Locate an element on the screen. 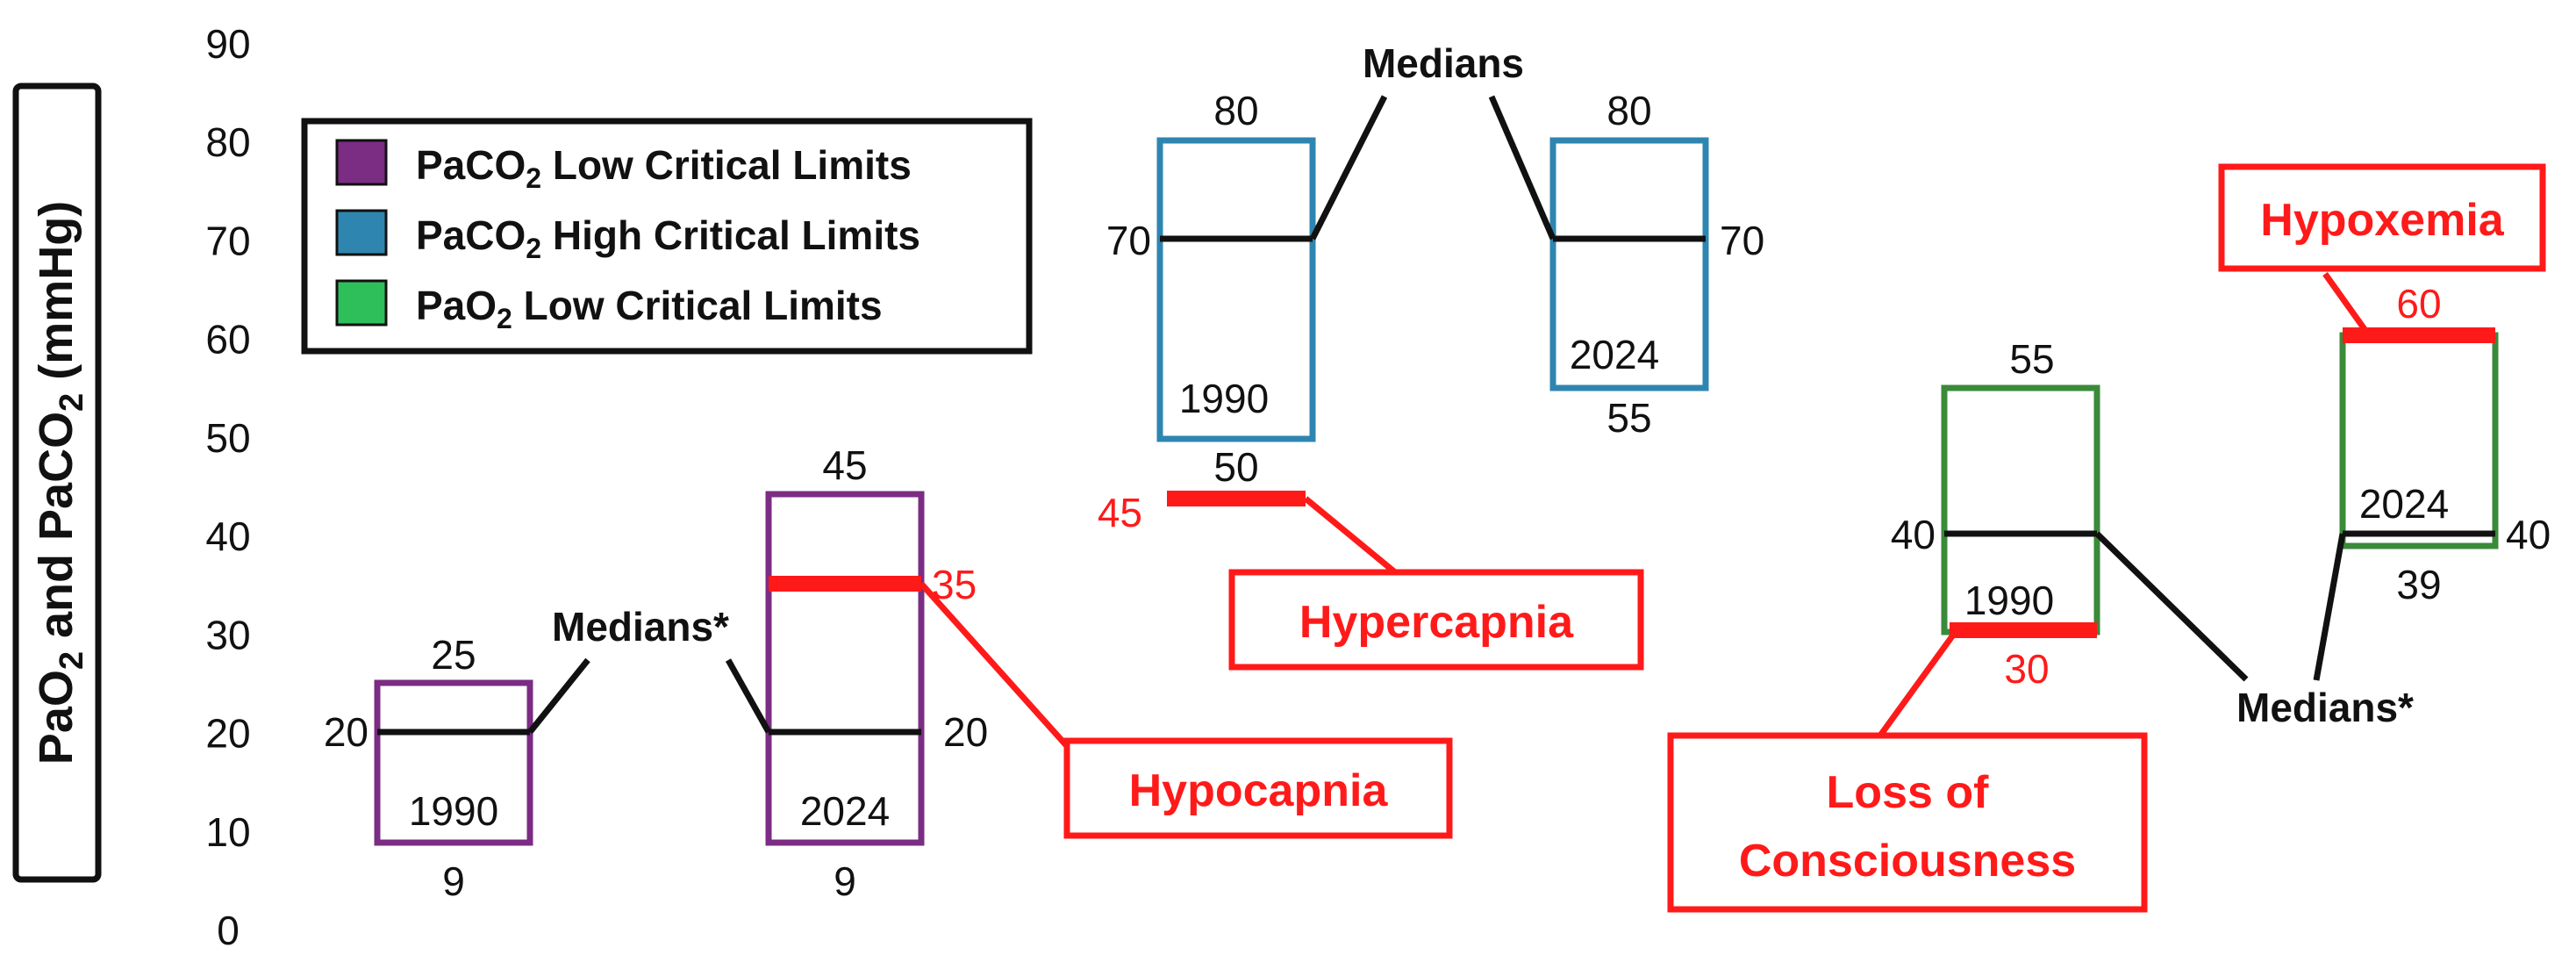  low-label: 55 is located at coordinates (1628, 418).